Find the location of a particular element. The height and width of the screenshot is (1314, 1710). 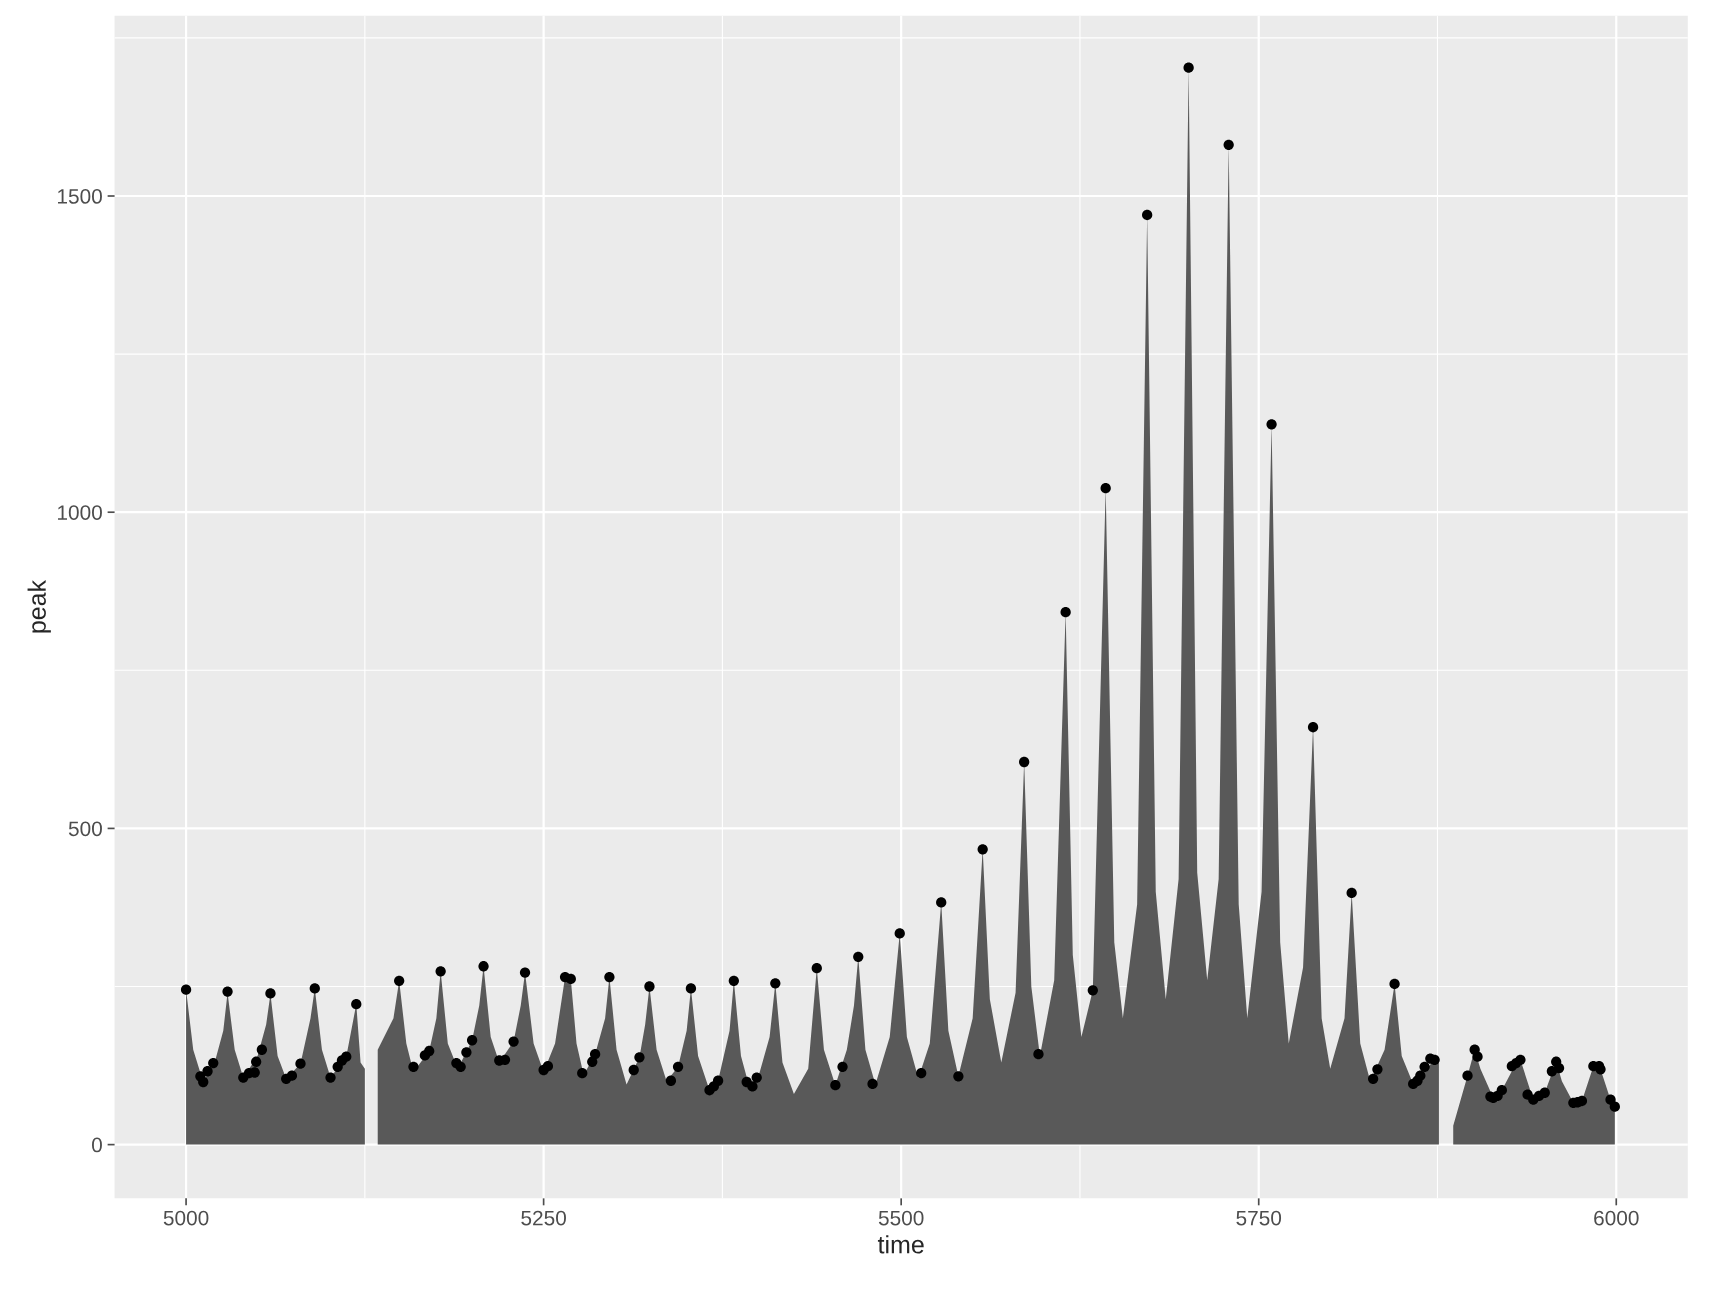

y-tick-label: 500 is located at coordinates (85, 829).